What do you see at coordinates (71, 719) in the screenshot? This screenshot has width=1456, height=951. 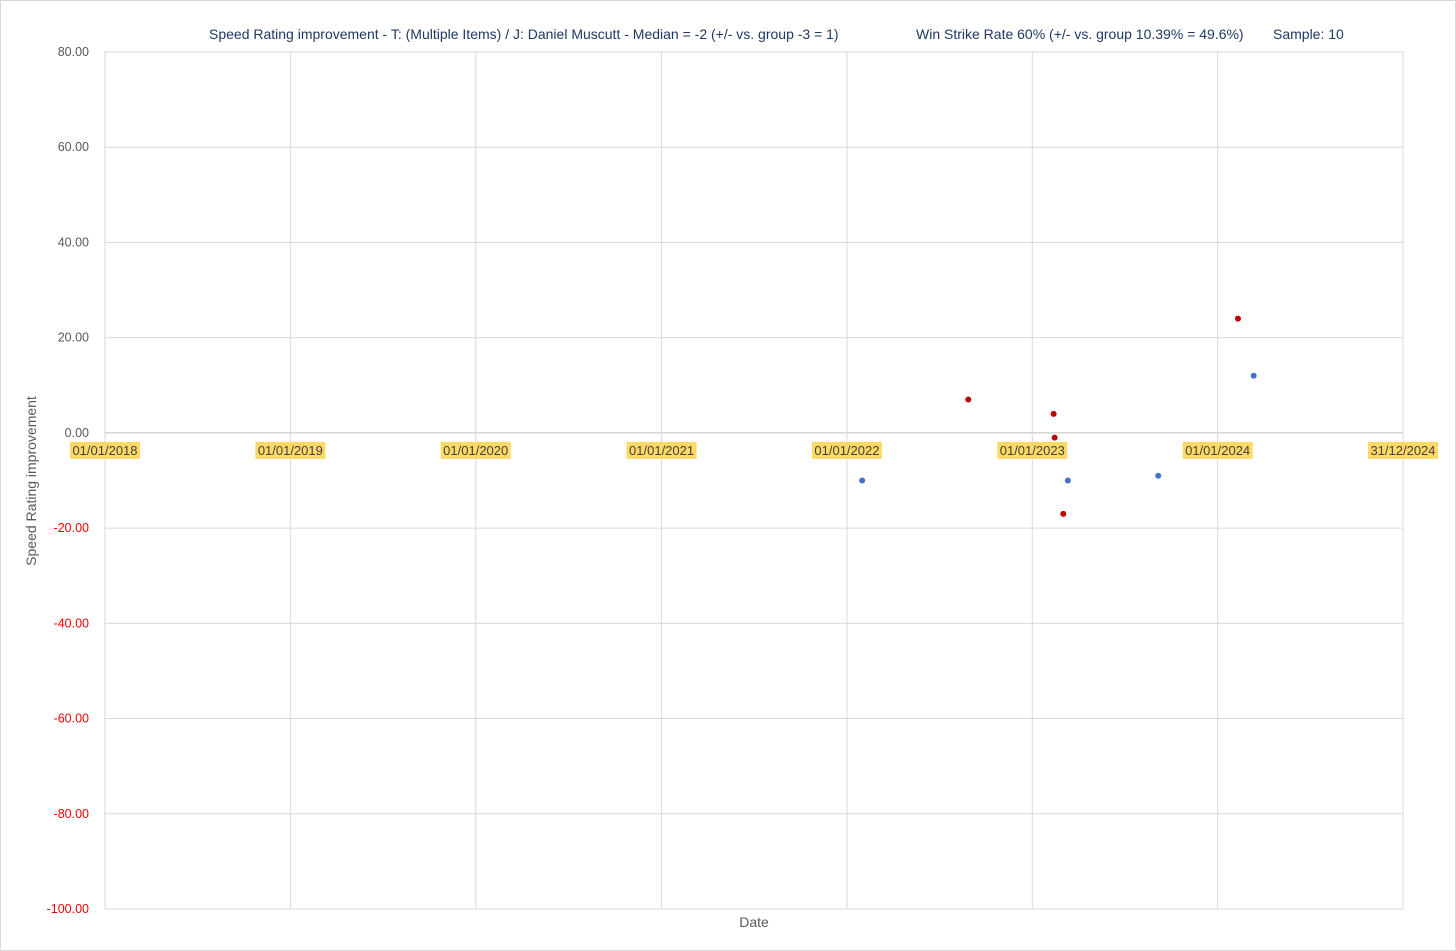 I see `y-tick-label: -60.00` at bounding box center [71, 719].